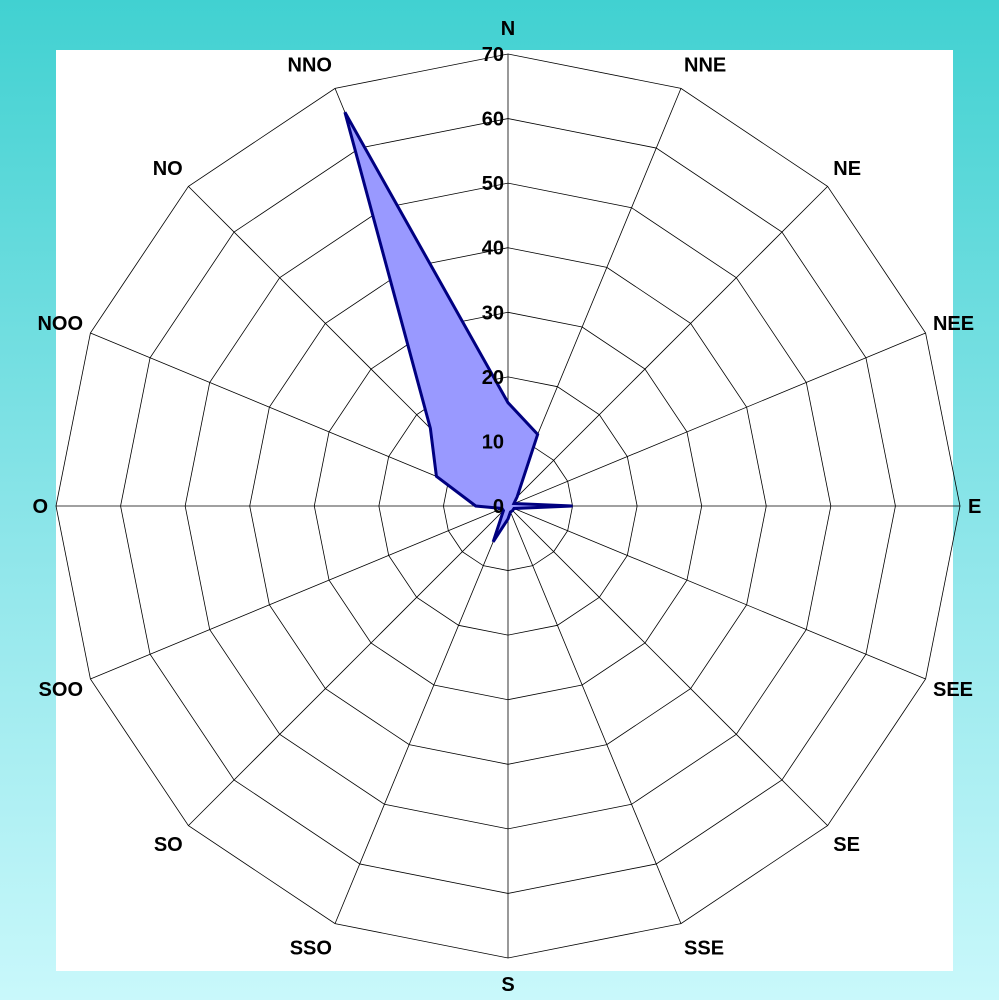 This screenshot has width=999, height=1000. What do you see at coordinates (507, 985) in the screenshot?
I see `direction-label-s: S` at bounding box center [507, 985].